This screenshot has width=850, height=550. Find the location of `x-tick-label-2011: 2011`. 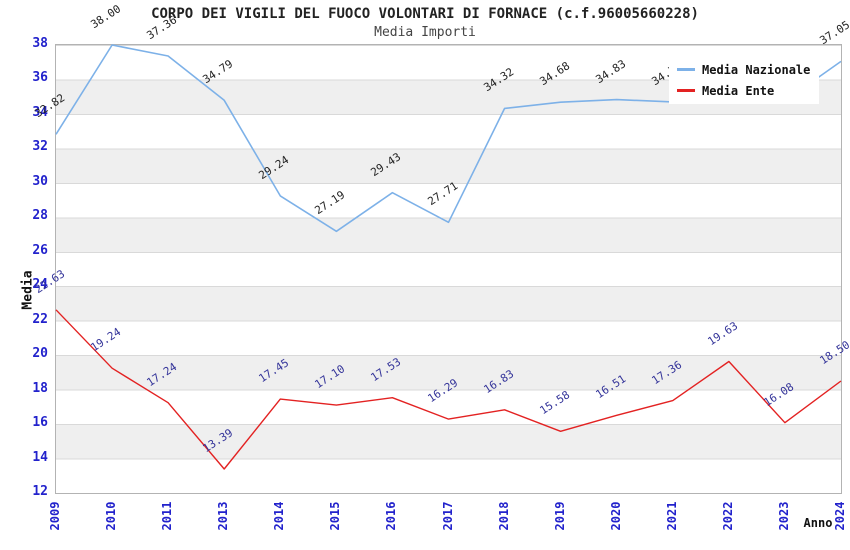

x-tick-label-2011: 2011 is located at coordinates (167, 516).